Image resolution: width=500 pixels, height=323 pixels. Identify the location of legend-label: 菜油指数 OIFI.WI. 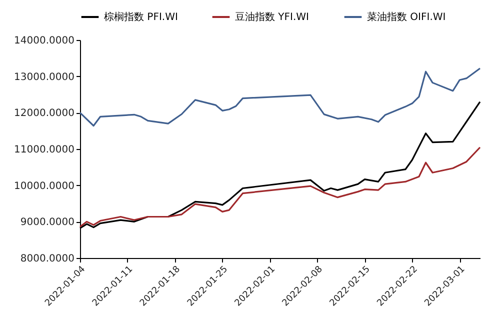
(406, 17).